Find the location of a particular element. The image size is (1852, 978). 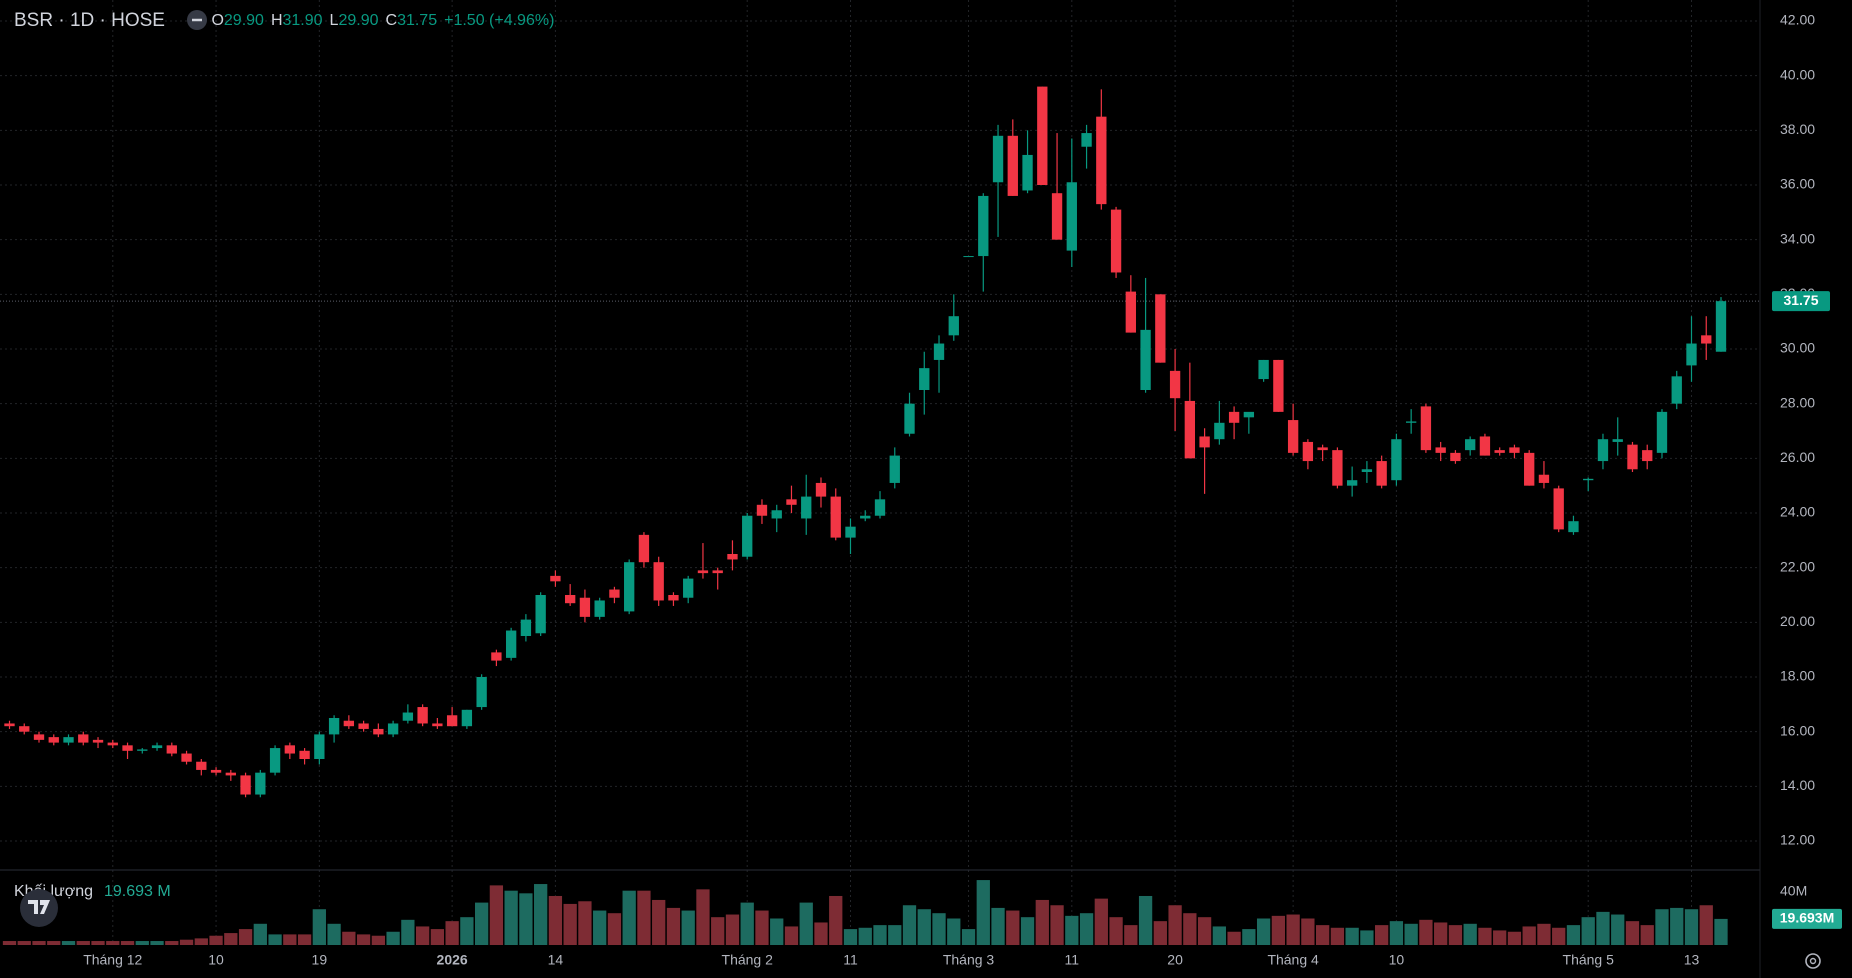

x-tick-label: 20 is located at coordinates (1175, 960).